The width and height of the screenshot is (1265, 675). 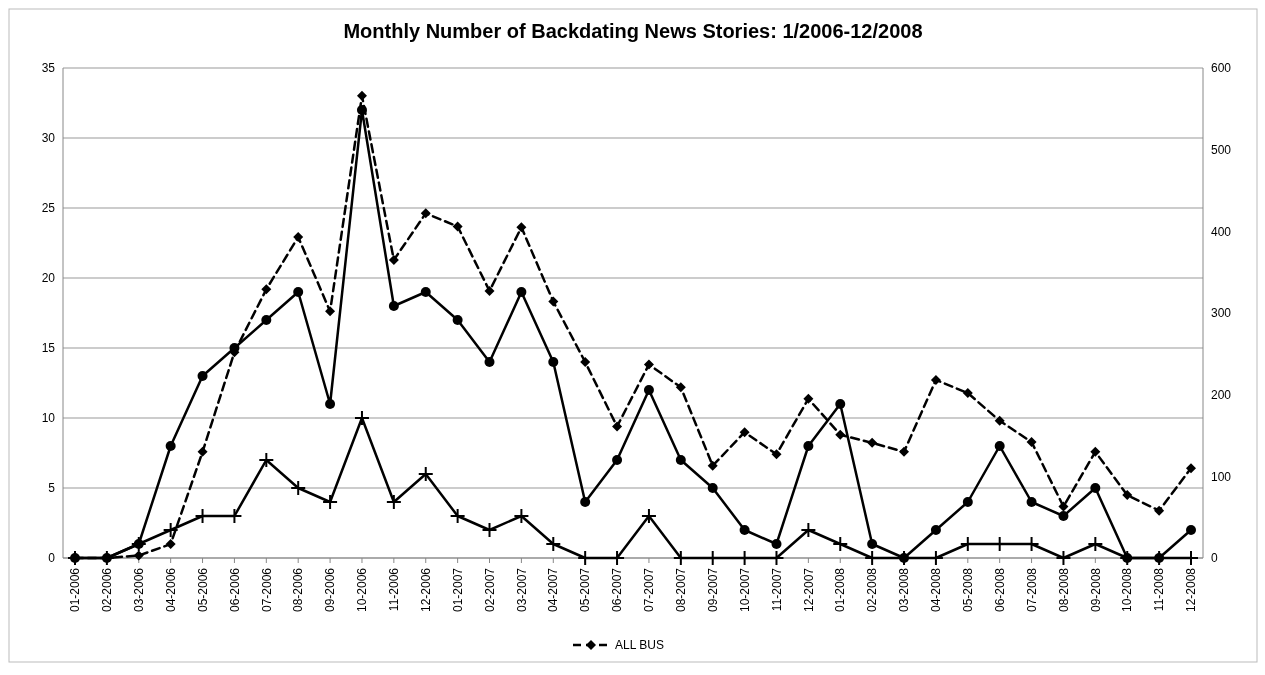 I want to click on x-tick-label: 05-2007, so click(x=585, y=590).